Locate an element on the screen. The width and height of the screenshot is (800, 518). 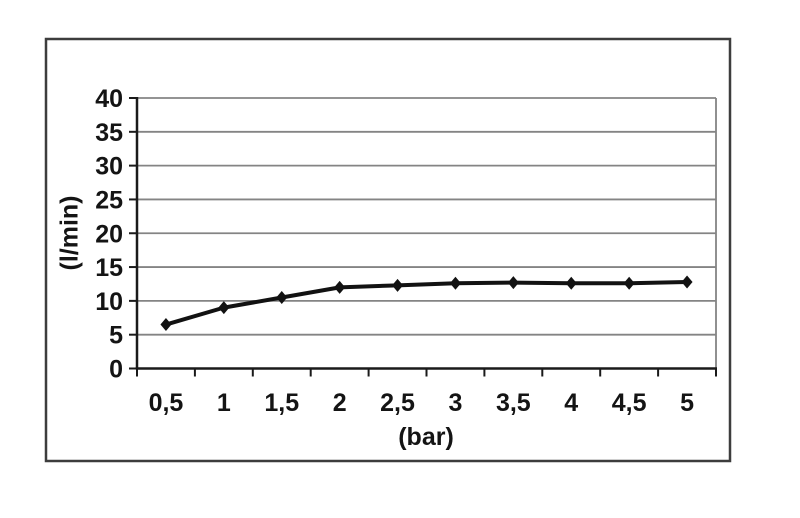
y-tick-label: 5 is located at coordinates (116, 336).